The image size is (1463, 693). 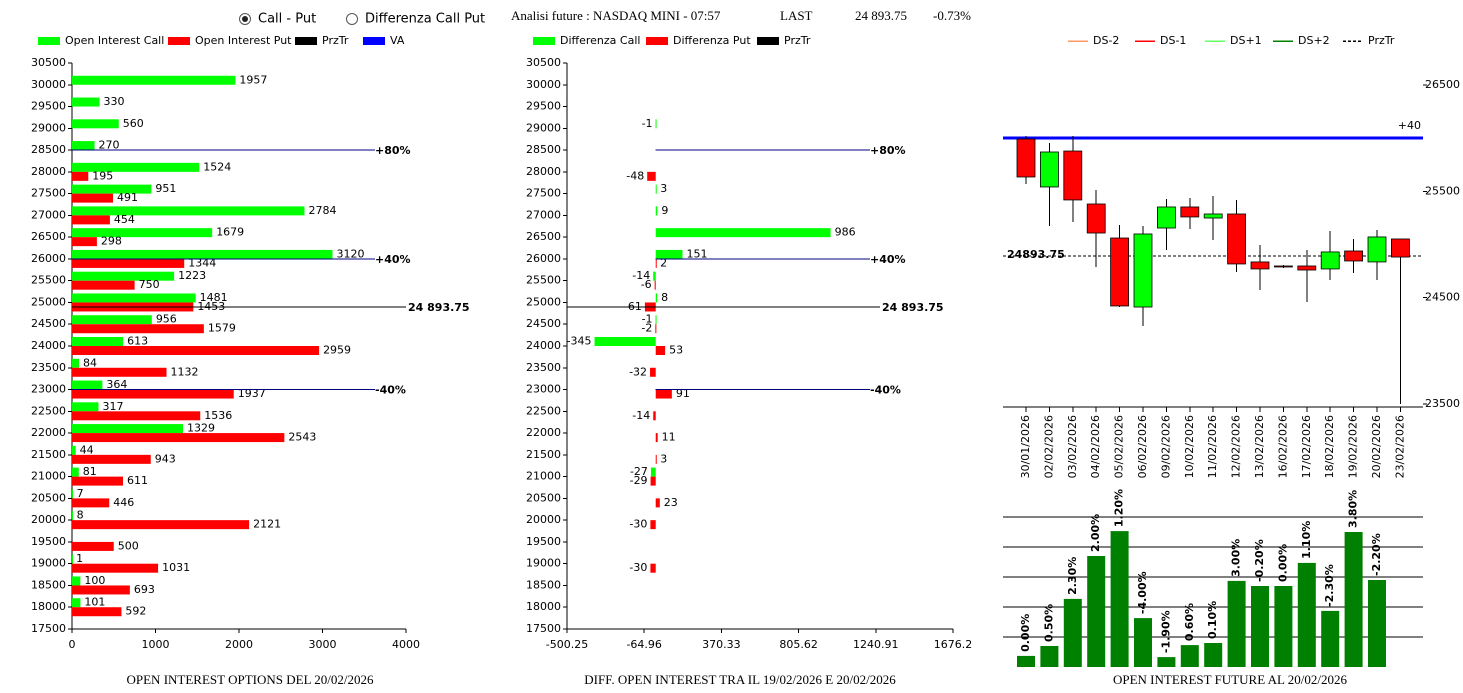 I want to click on value-label: 1937, so click(x=252, y=393).